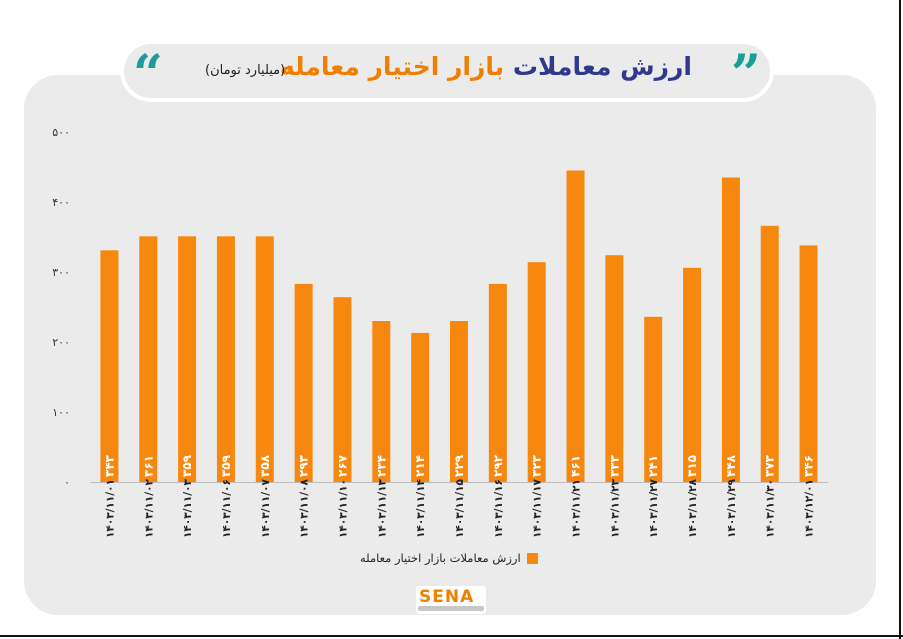 The image size is (903, 639). What do you see at coordinates (692, 466) in the screenshot?
I see `bar-data-label: ۳۱۵` at bounding box center [692, 466].